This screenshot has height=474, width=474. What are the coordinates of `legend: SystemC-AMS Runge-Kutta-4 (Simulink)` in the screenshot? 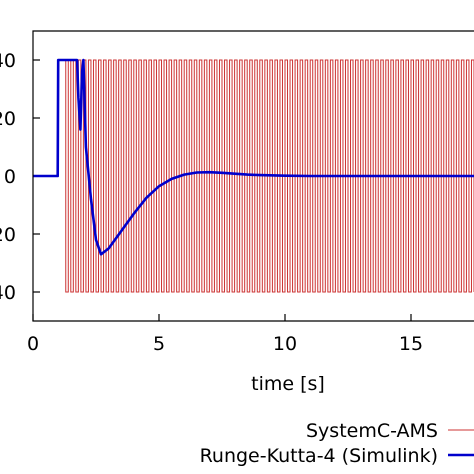 It's located at (337, 443).